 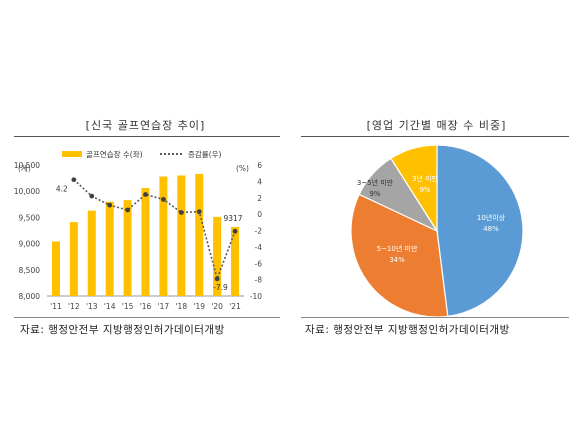 What do you see at coordinates (397, 248) in the screenshot?
I see `pie-slice-label: 5~10년 미만` at bounding box center [397, 248].